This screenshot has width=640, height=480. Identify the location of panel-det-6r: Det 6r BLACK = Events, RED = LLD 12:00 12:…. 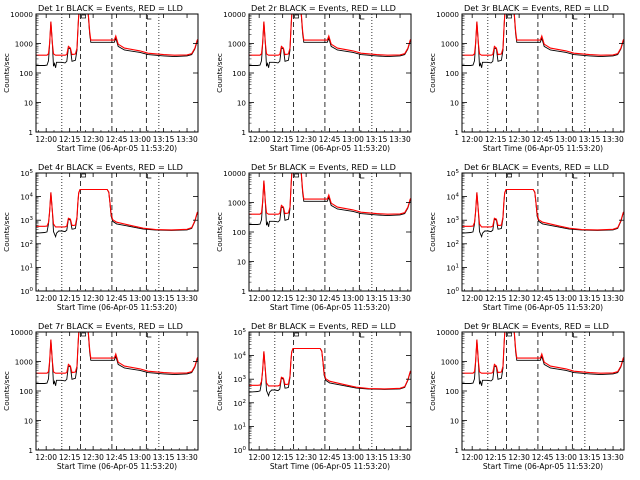
(526, 237).